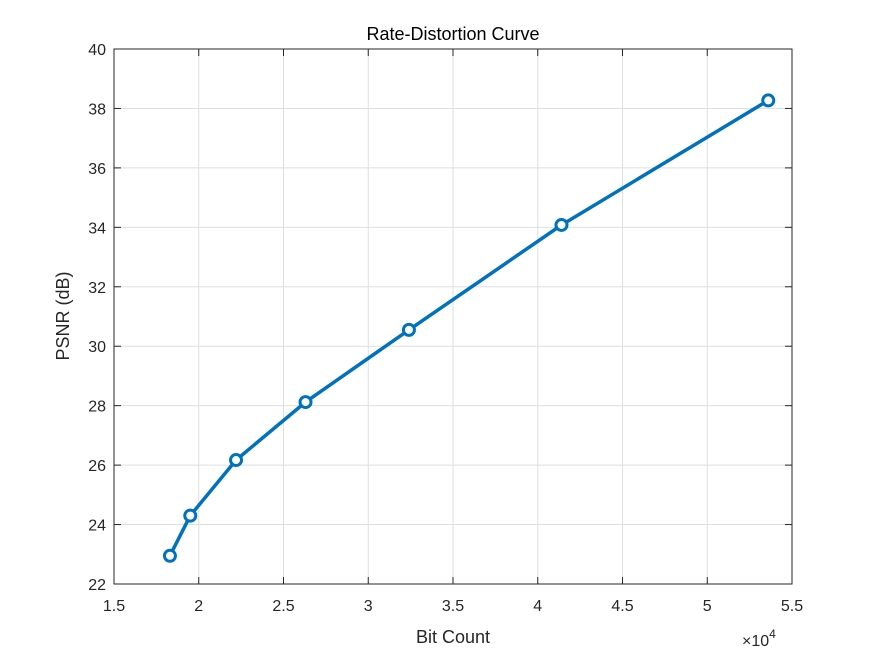  Describe the element at coordinates (97, 228) in the screenshot. I see `y-tick-label: 34` at that location.